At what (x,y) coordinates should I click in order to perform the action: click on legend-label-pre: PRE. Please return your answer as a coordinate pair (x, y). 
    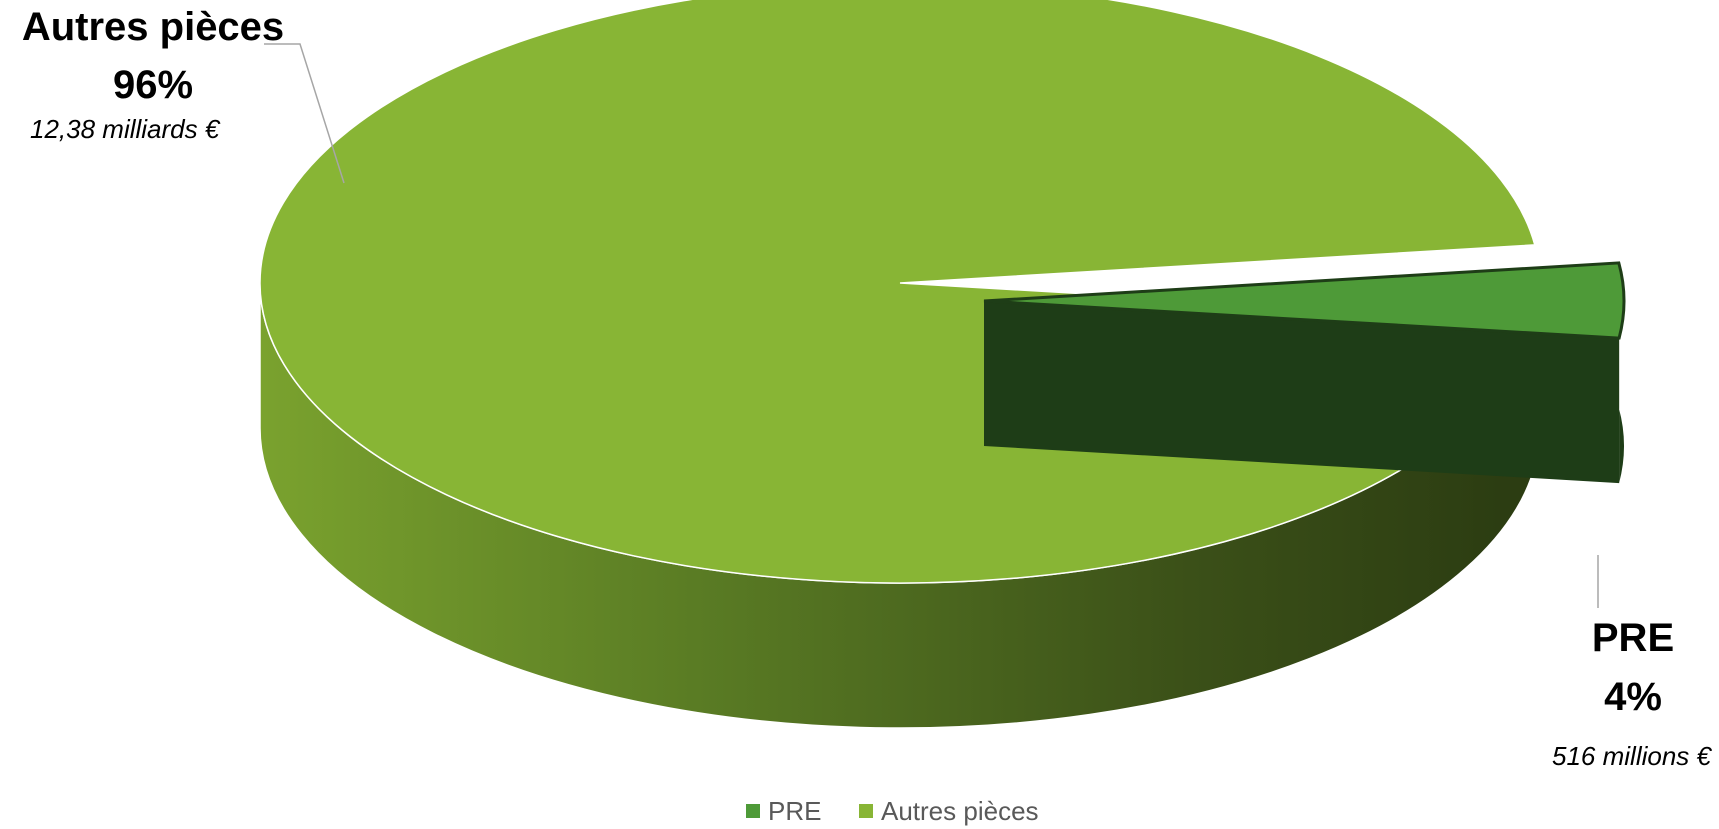
    Looking at the image, I should click on (794, 811).